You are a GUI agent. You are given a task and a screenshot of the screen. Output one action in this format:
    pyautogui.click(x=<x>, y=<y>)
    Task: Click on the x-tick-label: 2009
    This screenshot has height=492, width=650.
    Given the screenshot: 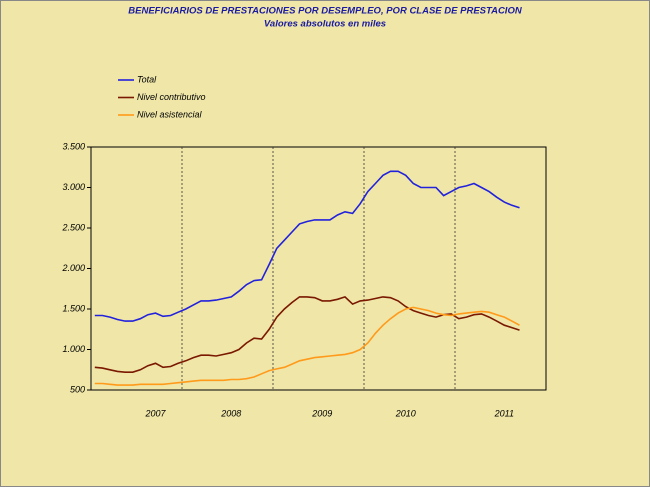 What is the action you would take?
    pyautogui.click(x=321, y=413)
    